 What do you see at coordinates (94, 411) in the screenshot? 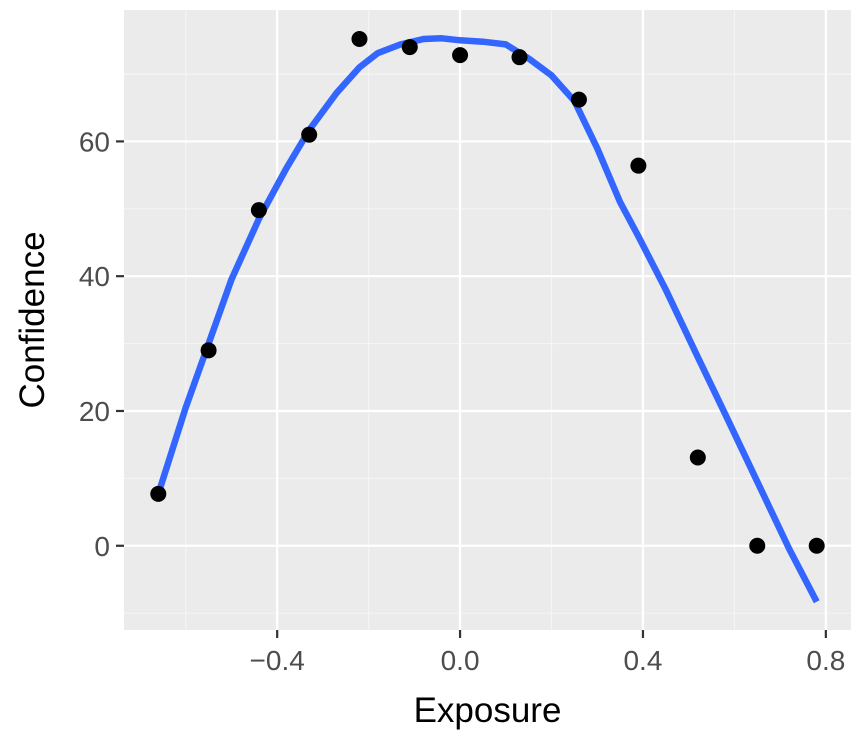
I see `y-tick-label: 20` at bounding box center [94, 411].